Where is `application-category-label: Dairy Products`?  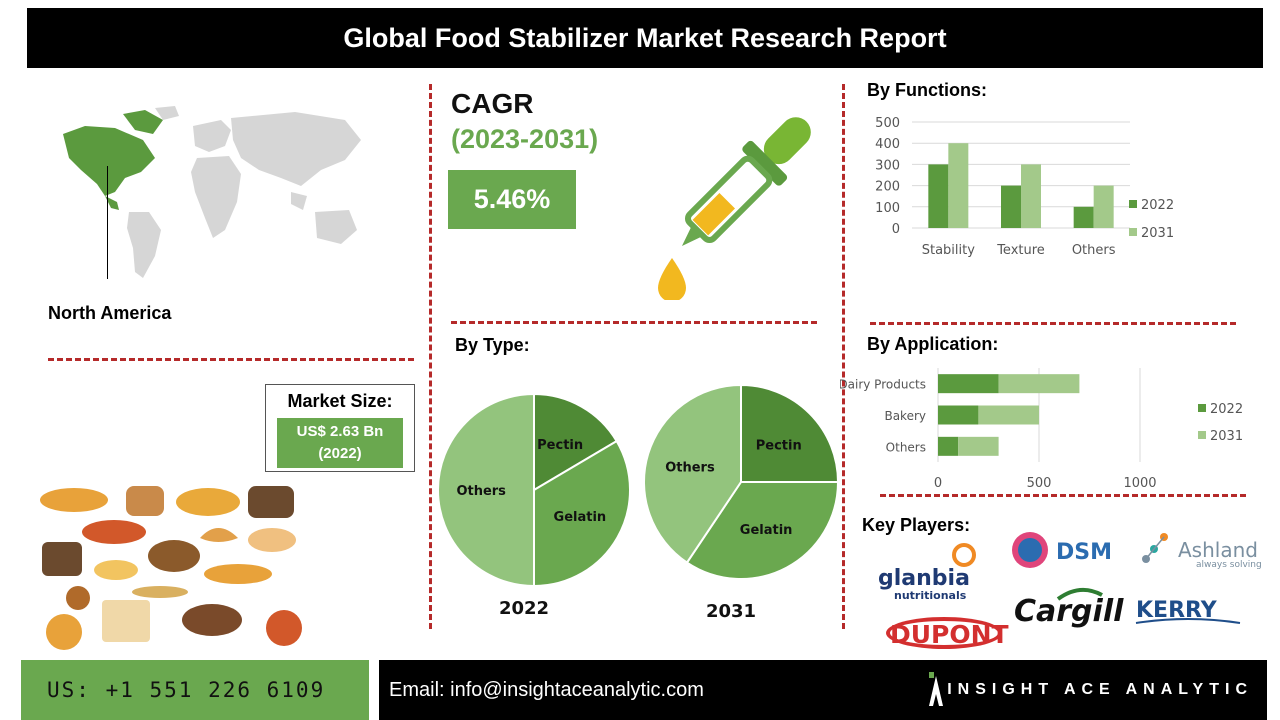
application-category-label: Dairy Products is located at coordinates (883, 385).